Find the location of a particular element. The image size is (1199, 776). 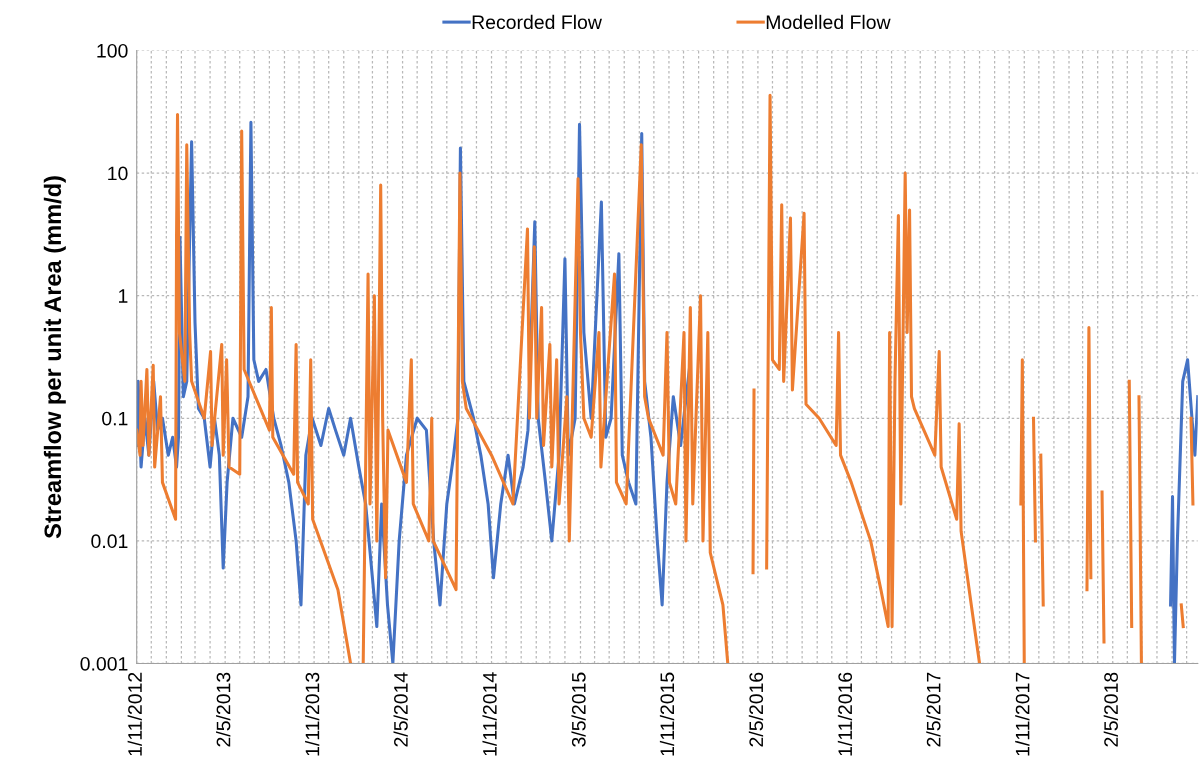

y-tick-label: 0.1 is located at coordinates (115, 418).